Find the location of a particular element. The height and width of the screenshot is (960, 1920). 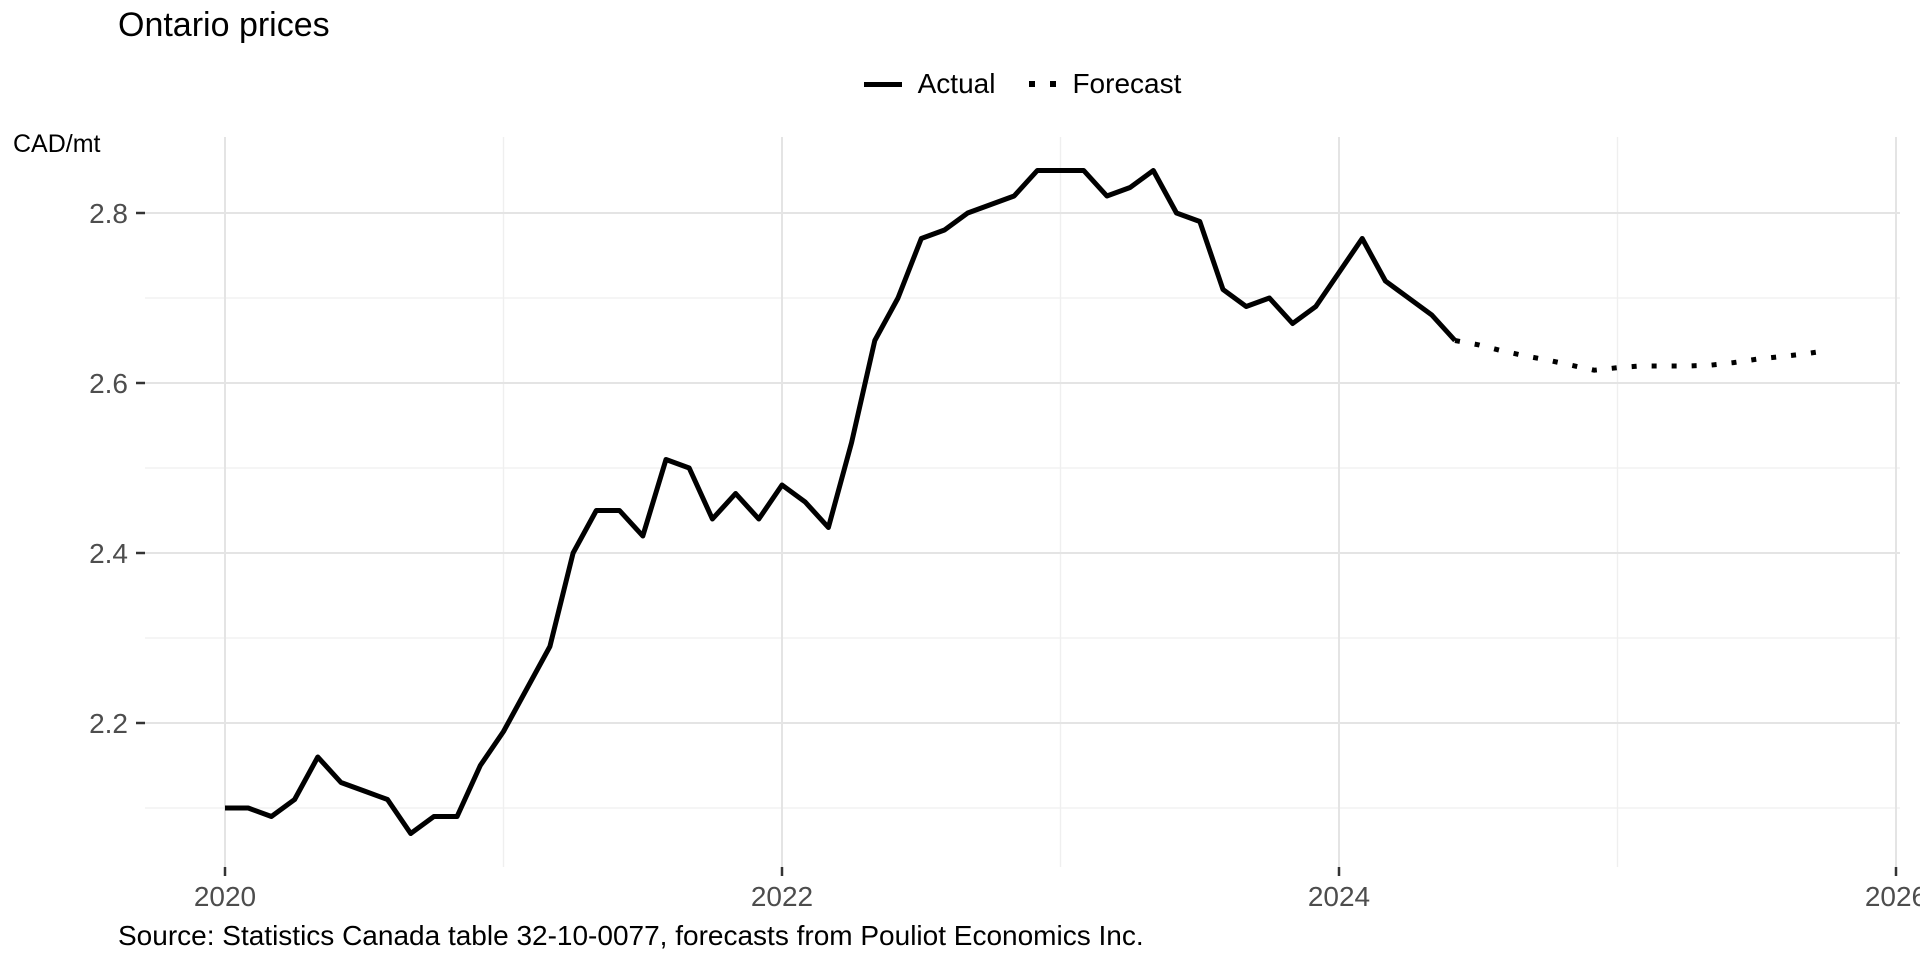

x-tick-label: 2022 is located at coordinates (782, 896).